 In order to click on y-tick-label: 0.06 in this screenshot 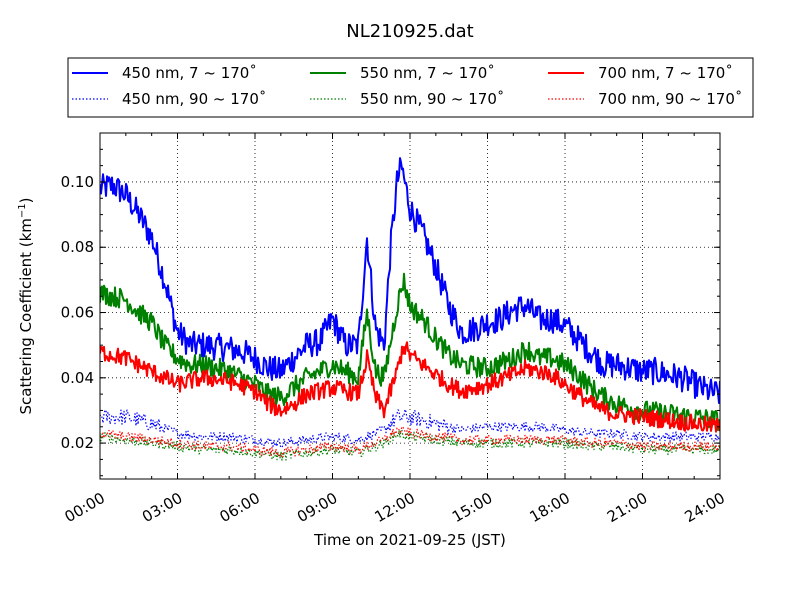, I will do `click(77, 313)`.